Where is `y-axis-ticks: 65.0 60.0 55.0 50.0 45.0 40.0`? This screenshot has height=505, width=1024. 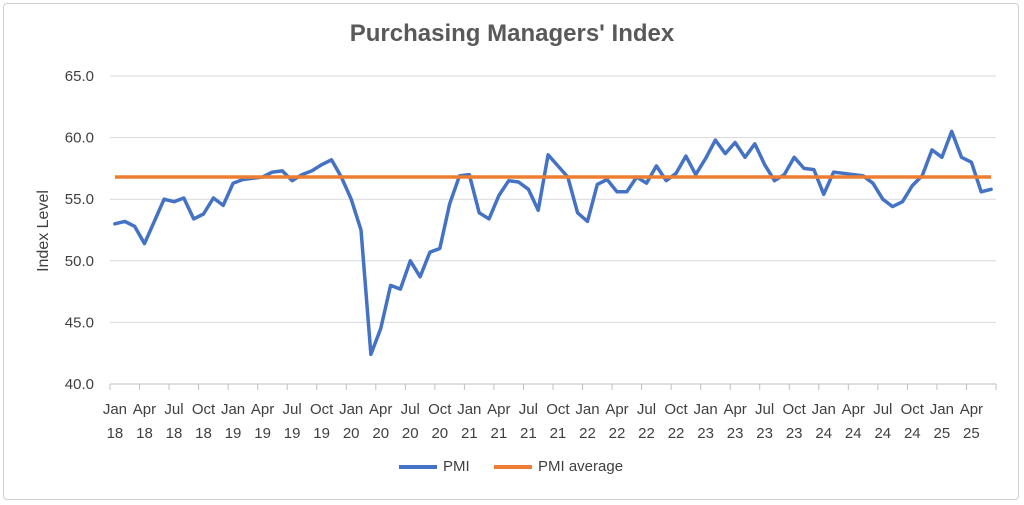
y-axis-ticks: 65.0 60.0 55.0 50.0 45.0 40.0 is located at coordinates (79, 230).